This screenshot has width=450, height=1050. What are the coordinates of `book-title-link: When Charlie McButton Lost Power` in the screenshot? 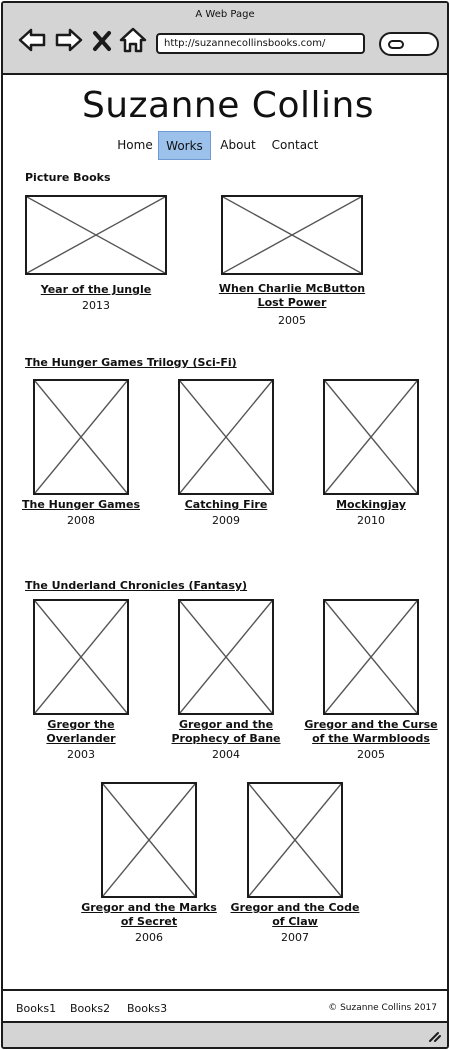 It's located at (292, 295).